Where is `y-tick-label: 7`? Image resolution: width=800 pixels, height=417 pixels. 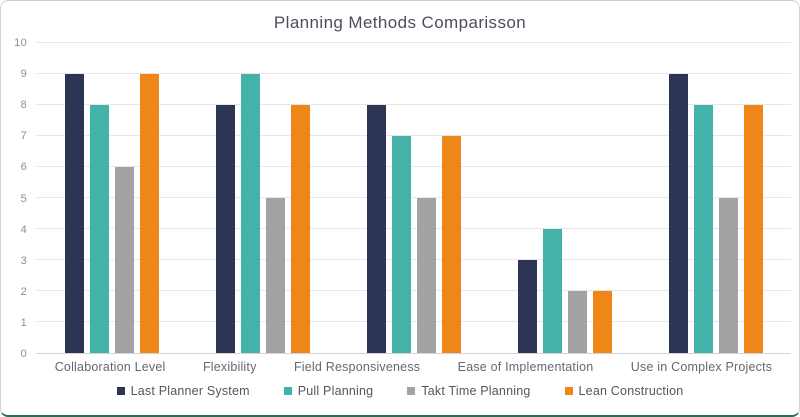 y-tick-label: 7 is located at coordinates (23, 136).